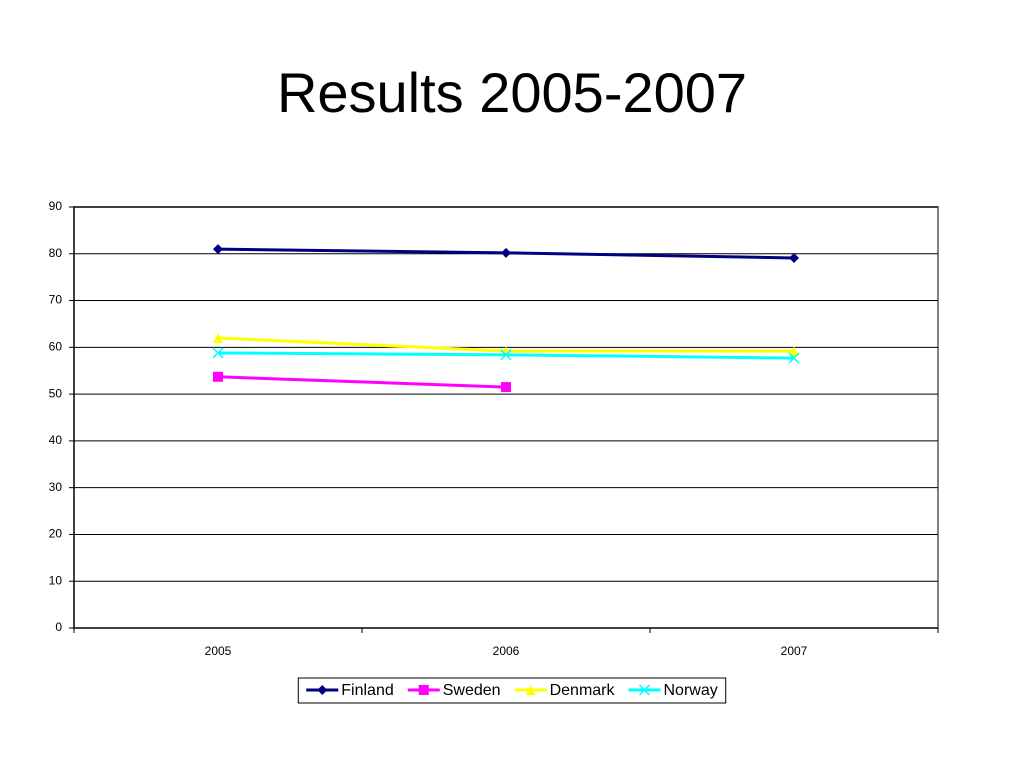  Describe the element at coordinates (56, 300) in the screenshot. I see `y-tick-label: 70` at that location.